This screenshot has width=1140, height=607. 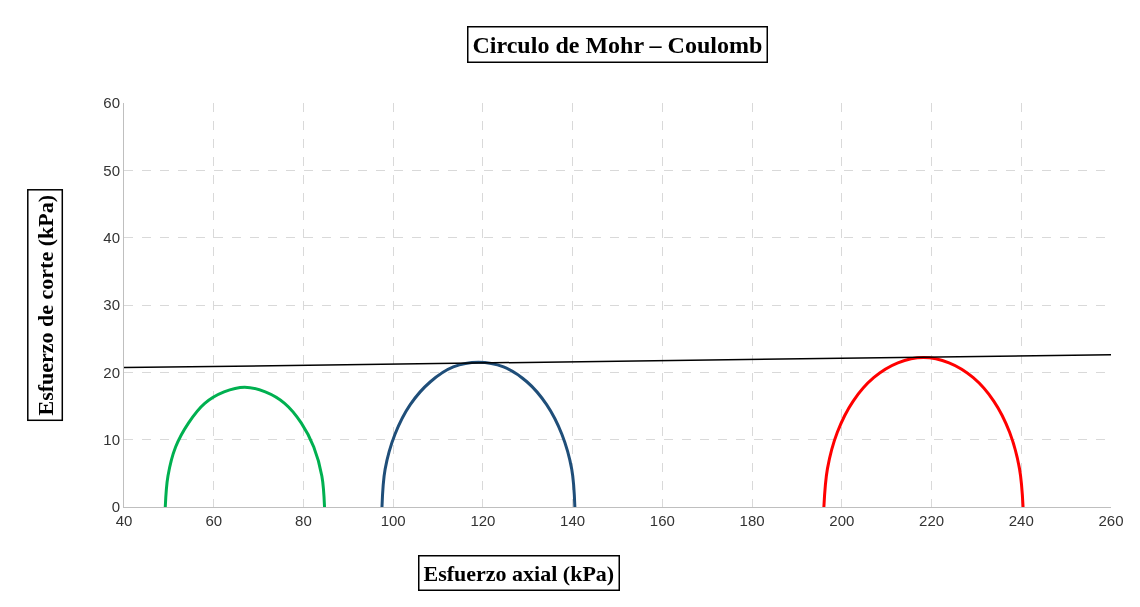 What do you see at coordinates (519, 573) in the screenshot?
I see `x-axis-title: Esfuerzo axial (kPa)` at bounding box center [519, 573].